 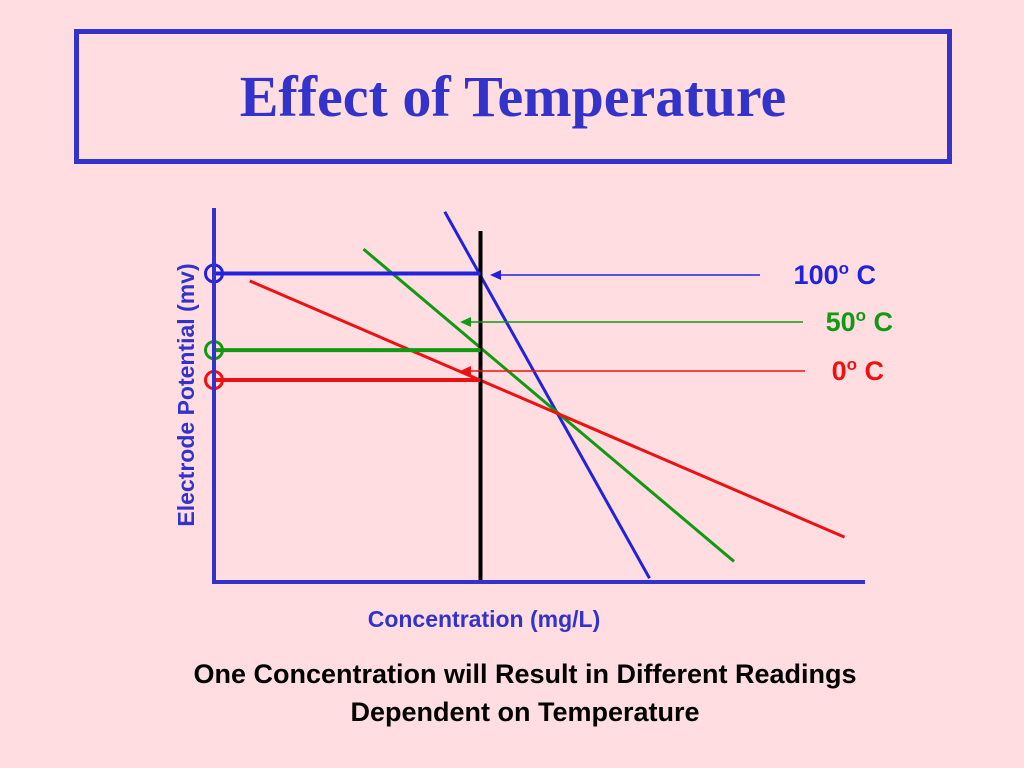 I want to click on legend-label-0: 0o C, so click(x=858, y=370).